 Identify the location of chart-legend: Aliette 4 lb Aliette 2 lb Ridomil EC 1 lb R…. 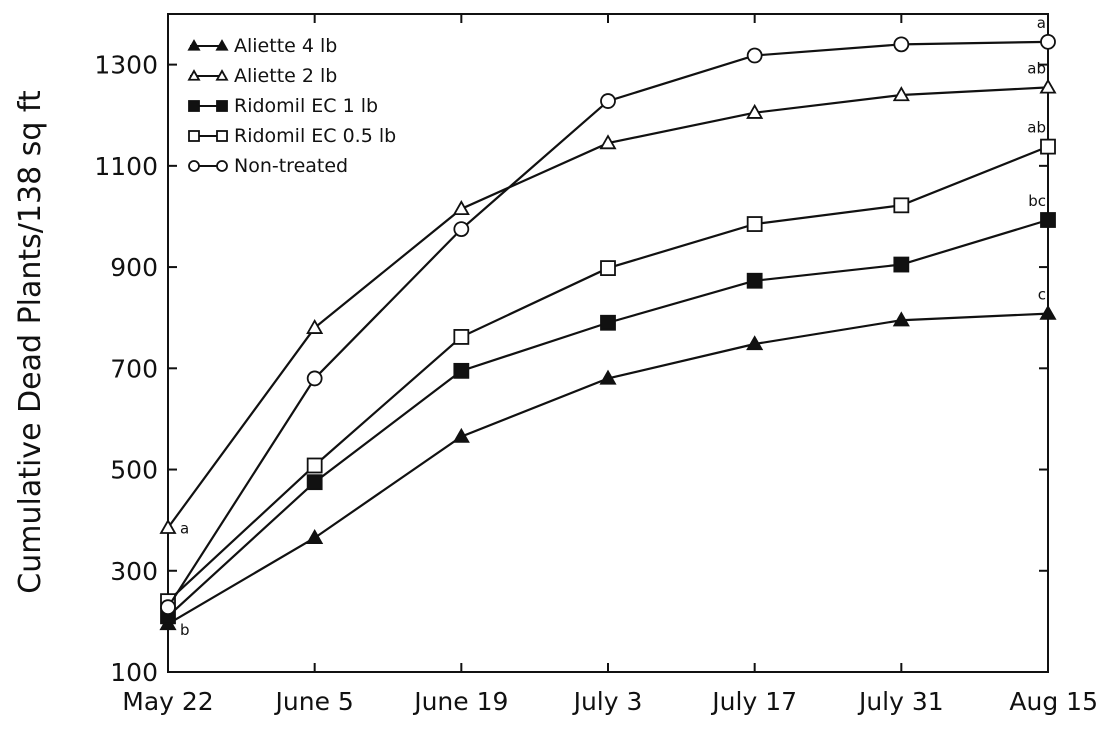
(291, 106).